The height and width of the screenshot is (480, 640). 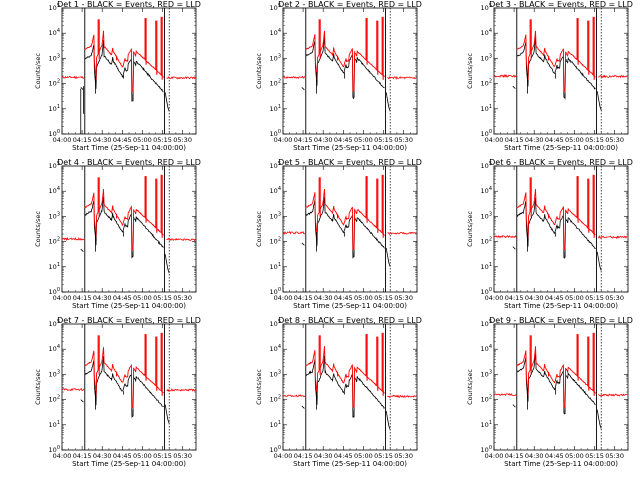 What do you see at coordinates (129, 162) in the screenshot?
I see `panel-title: Det 4 - BLACK = Events, RED = LLD` at bounding box center [129, 162].